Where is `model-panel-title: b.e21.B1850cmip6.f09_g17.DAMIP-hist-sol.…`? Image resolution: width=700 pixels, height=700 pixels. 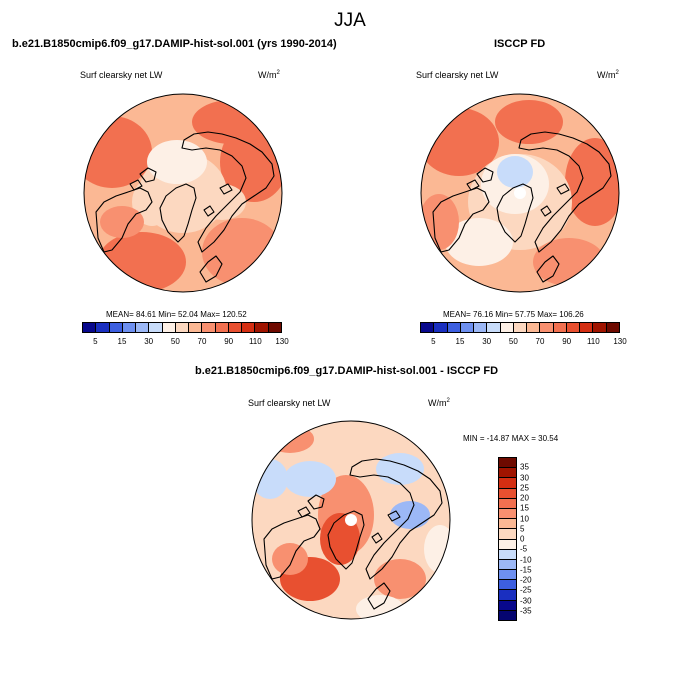
model-panel-title: b.e21.B1850cmip6.f09_g17.DAMIP-hist-sol.… is located at coordinates (174, 44).